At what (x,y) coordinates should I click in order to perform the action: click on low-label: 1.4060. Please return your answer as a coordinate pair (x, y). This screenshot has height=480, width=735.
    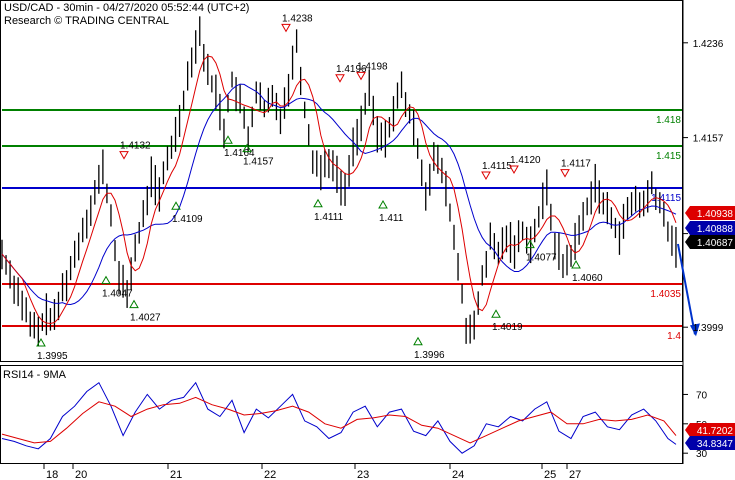
    Looking at the image, I should click on (587, 278).